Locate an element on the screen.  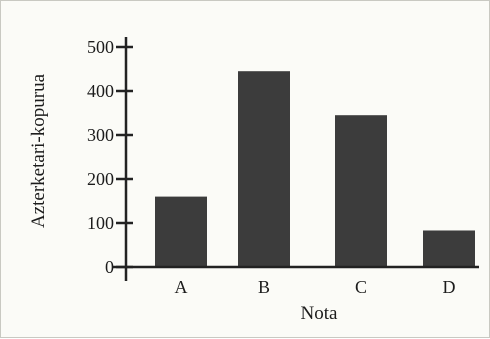
bar-A is located at coordinates (181, 231).